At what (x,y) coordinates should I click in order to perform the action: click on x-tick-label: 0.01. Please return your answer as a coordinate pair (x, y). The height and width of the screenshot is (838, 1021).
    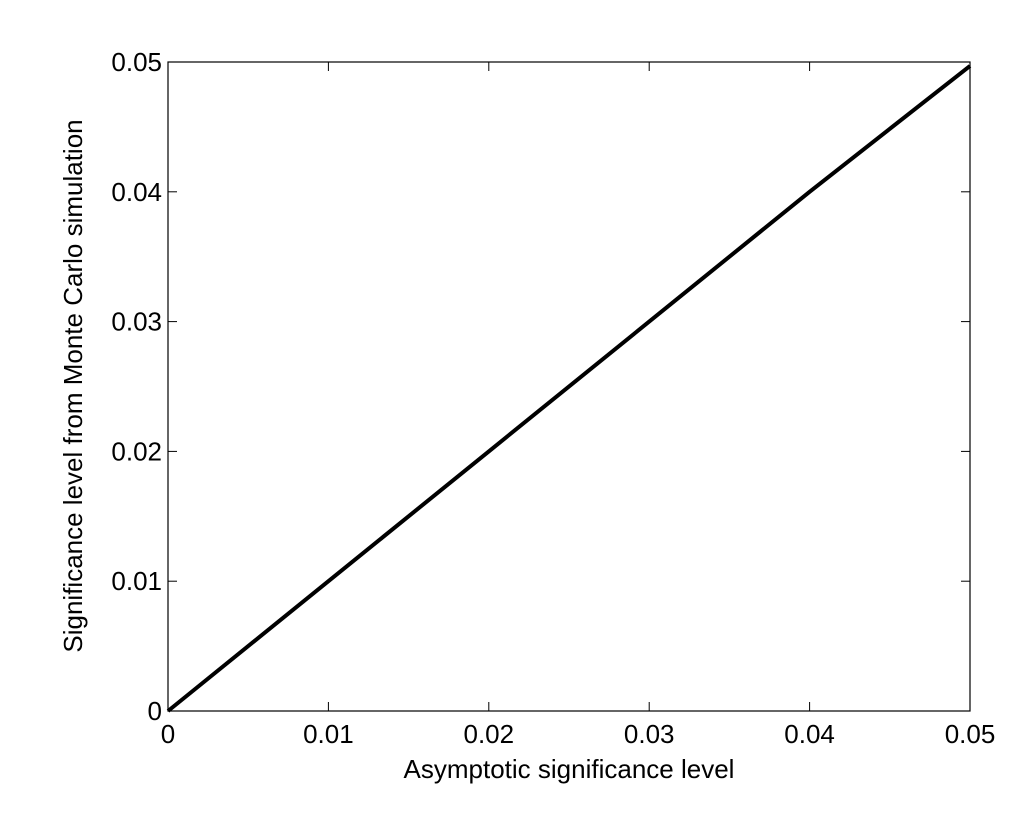
    Looking at the image, I should click on (328, 734).